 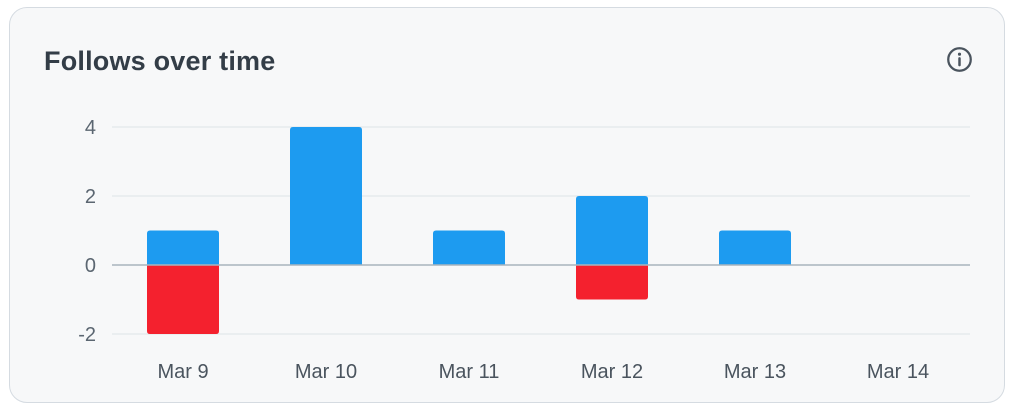 What do you see at coordinates (90, 266) in the screenshot?
I see `y-tick-label: 0` at bounding box center [90, 266].